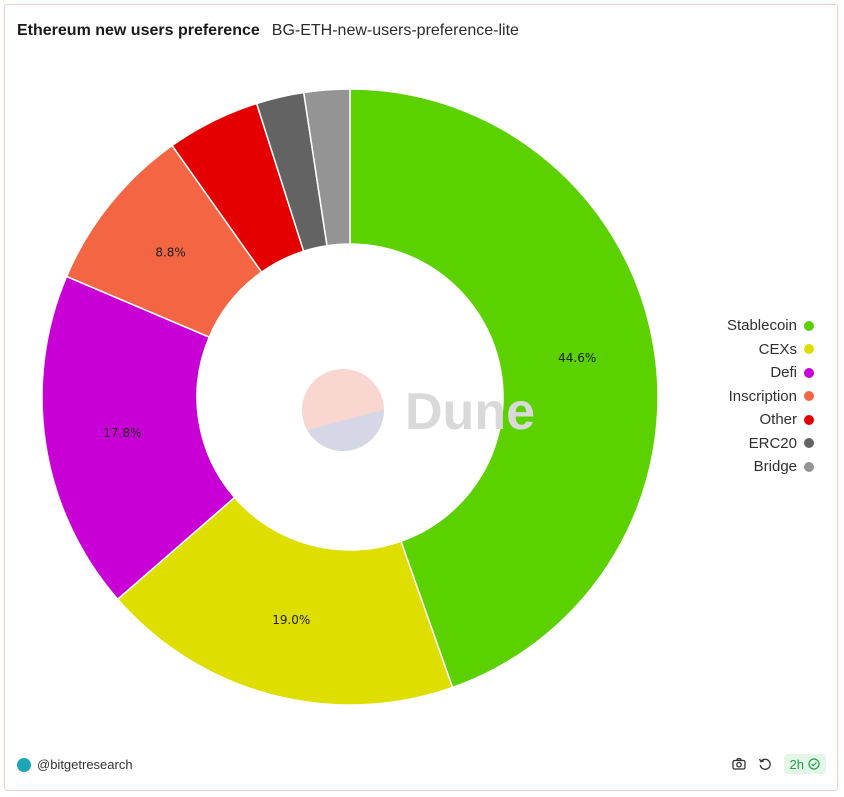 This screenshot has height=797, width=844. Describe the element at coordinates (291, 620) in the screenshot. I see `slice-label-cexs: 19.0%` at that location.